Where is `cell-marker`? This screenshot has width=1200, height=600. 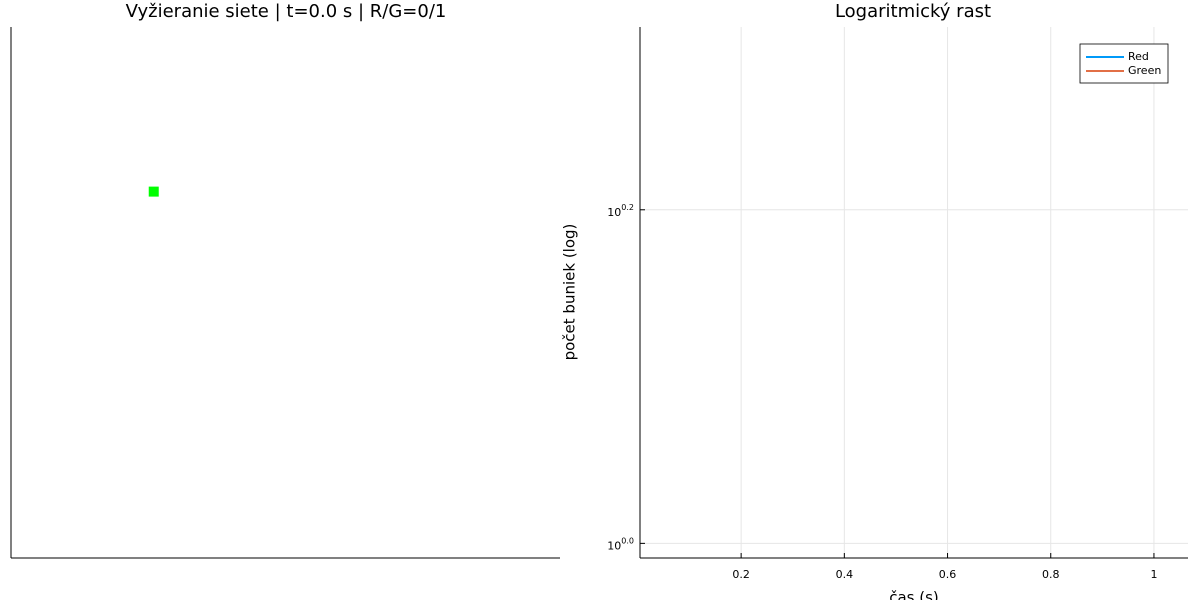
cell-marker is located at coordinates (153, 191).